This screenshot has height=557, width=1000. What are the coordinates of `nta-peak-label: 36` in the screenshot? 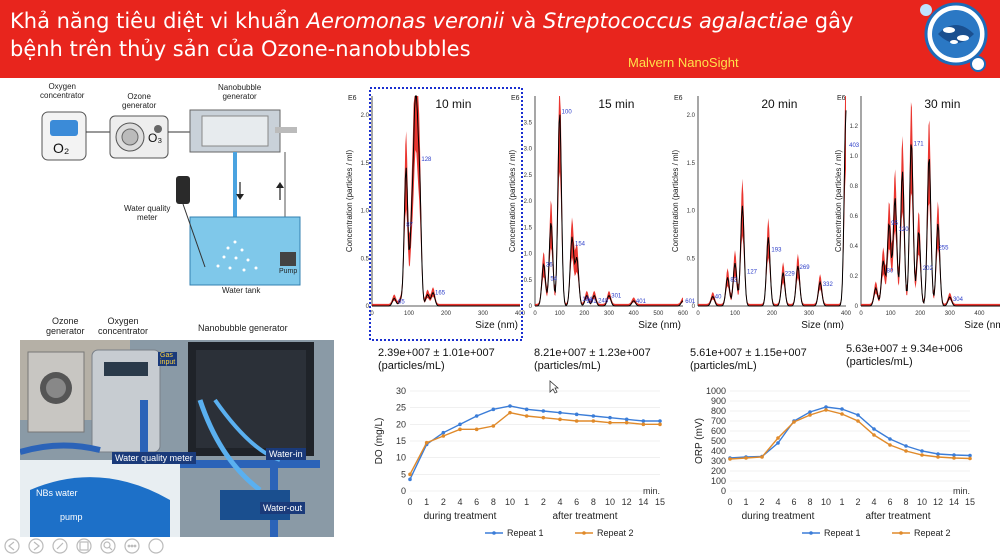 It's located at (549, 265).